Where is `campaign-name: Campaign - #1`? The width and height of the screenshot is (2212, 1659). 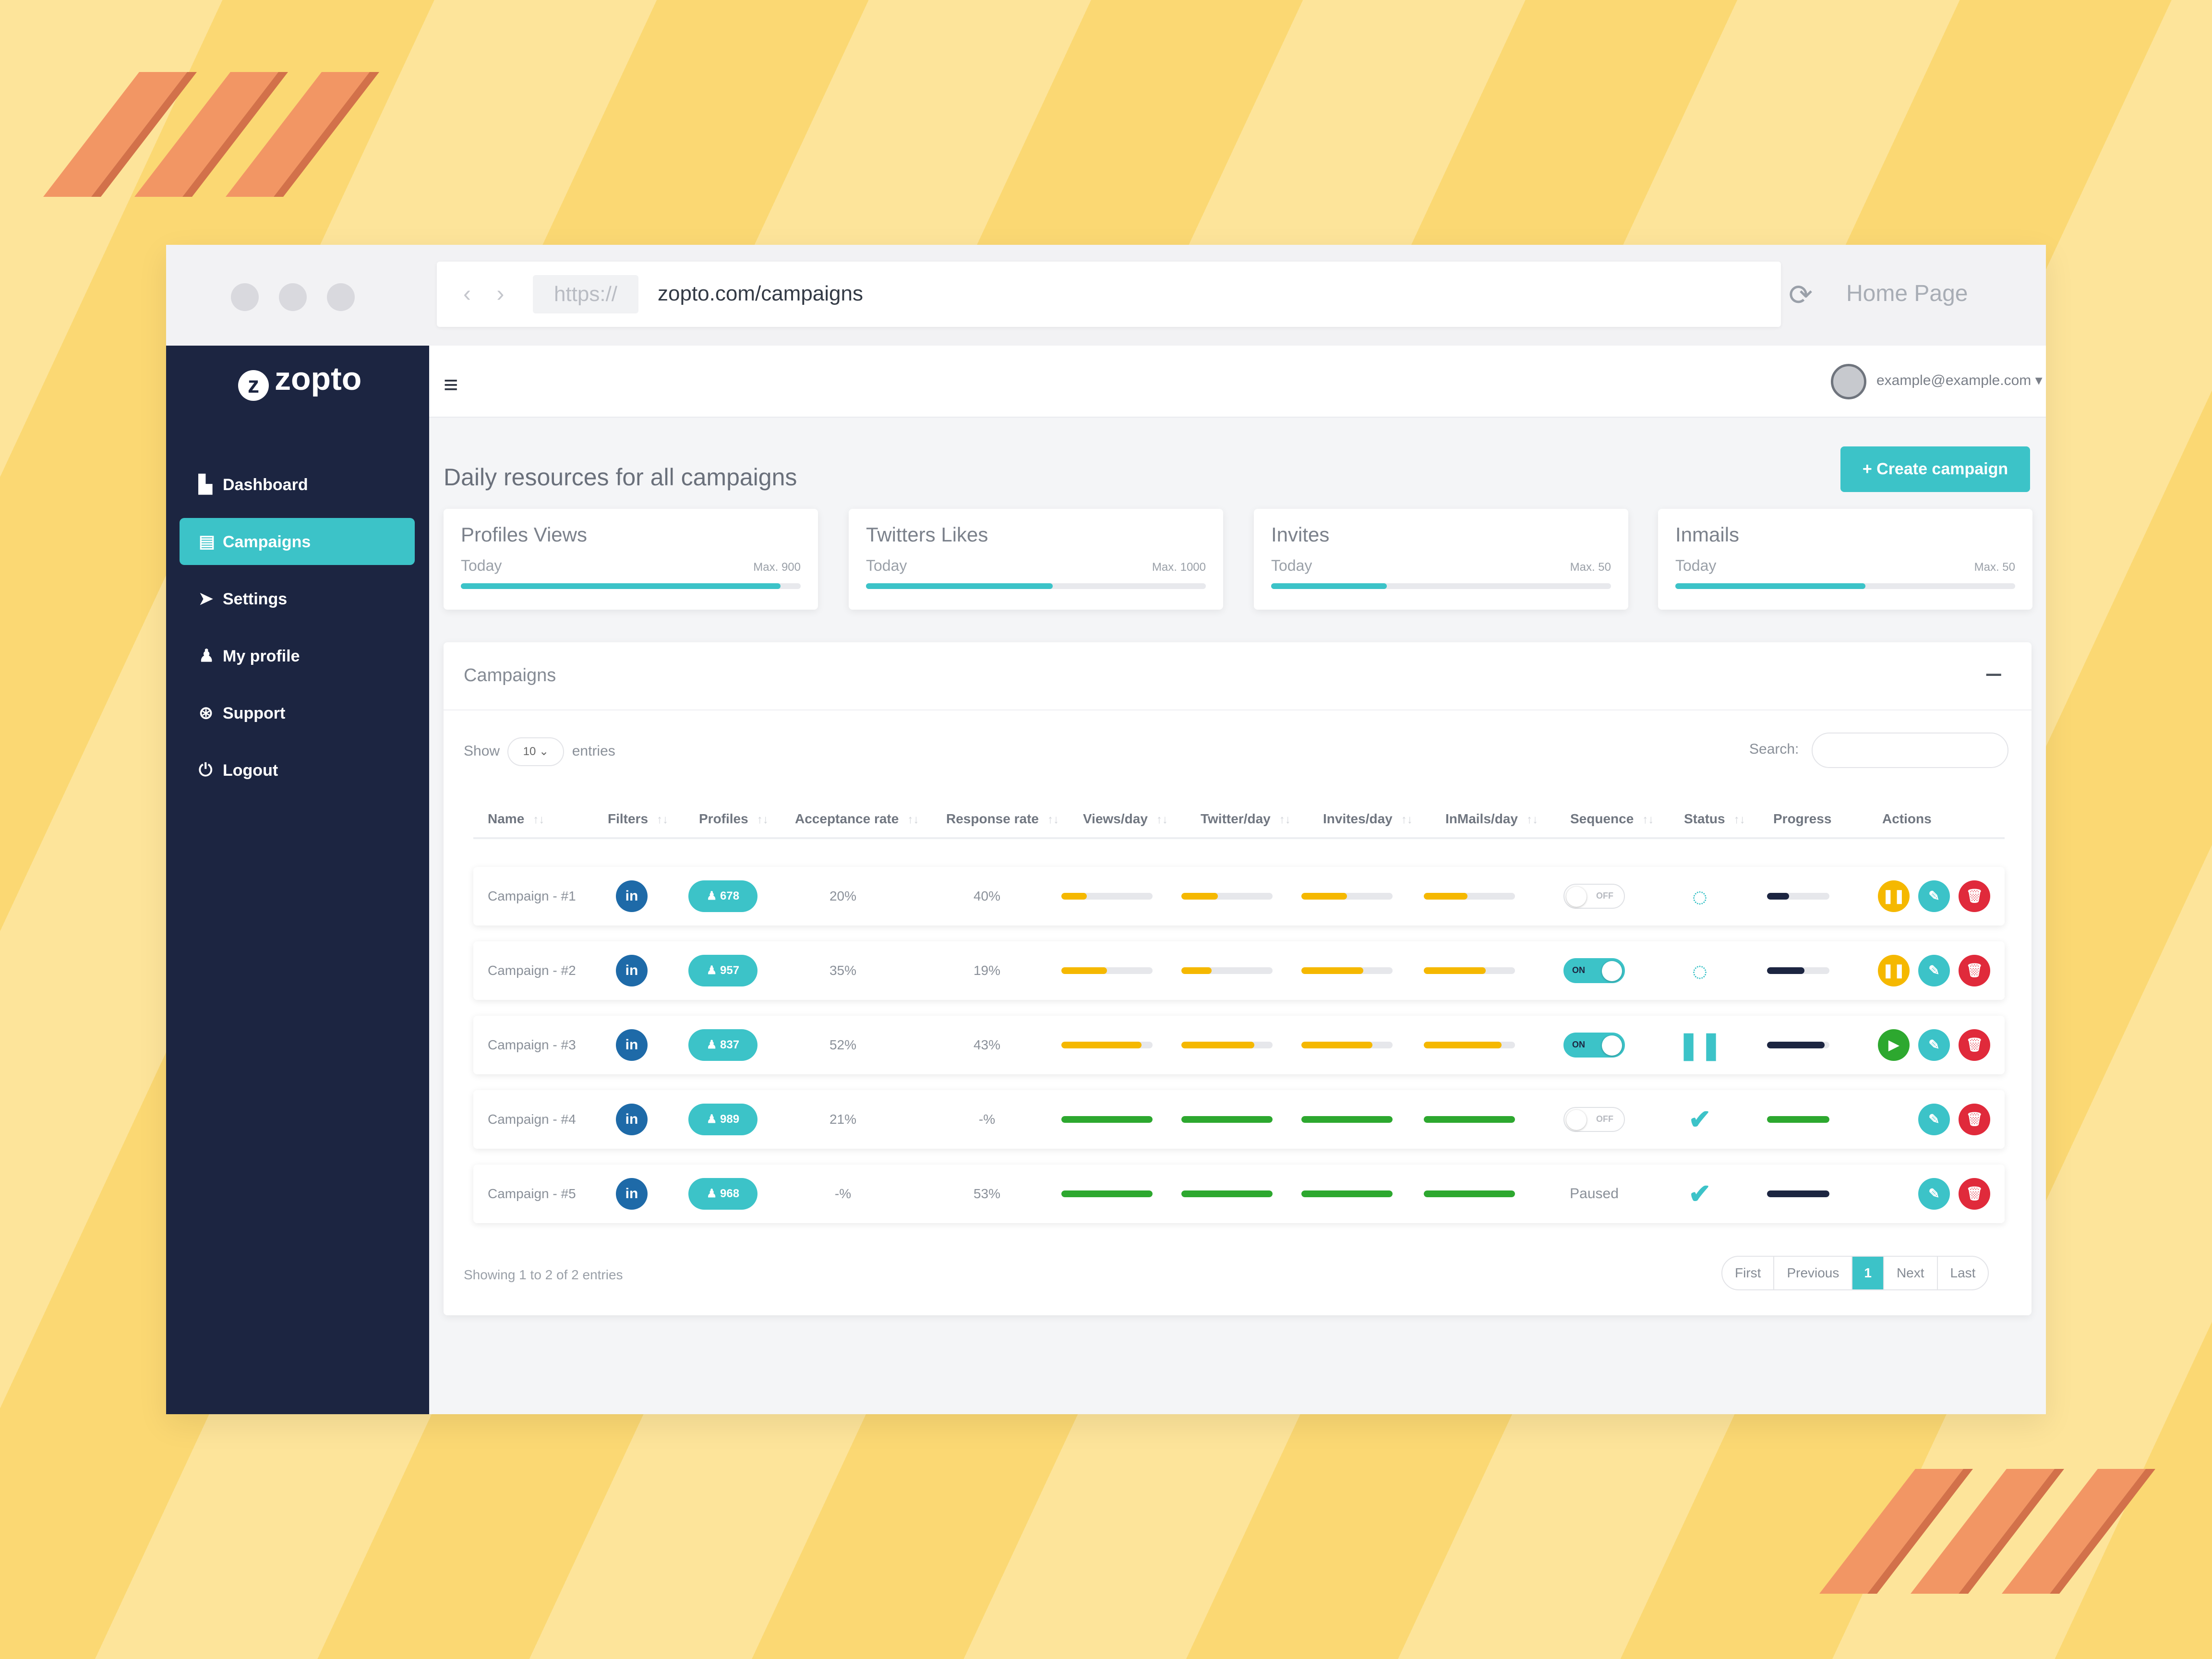 campaign-name: Campaign - #1 is located at coordinates (532, 896).